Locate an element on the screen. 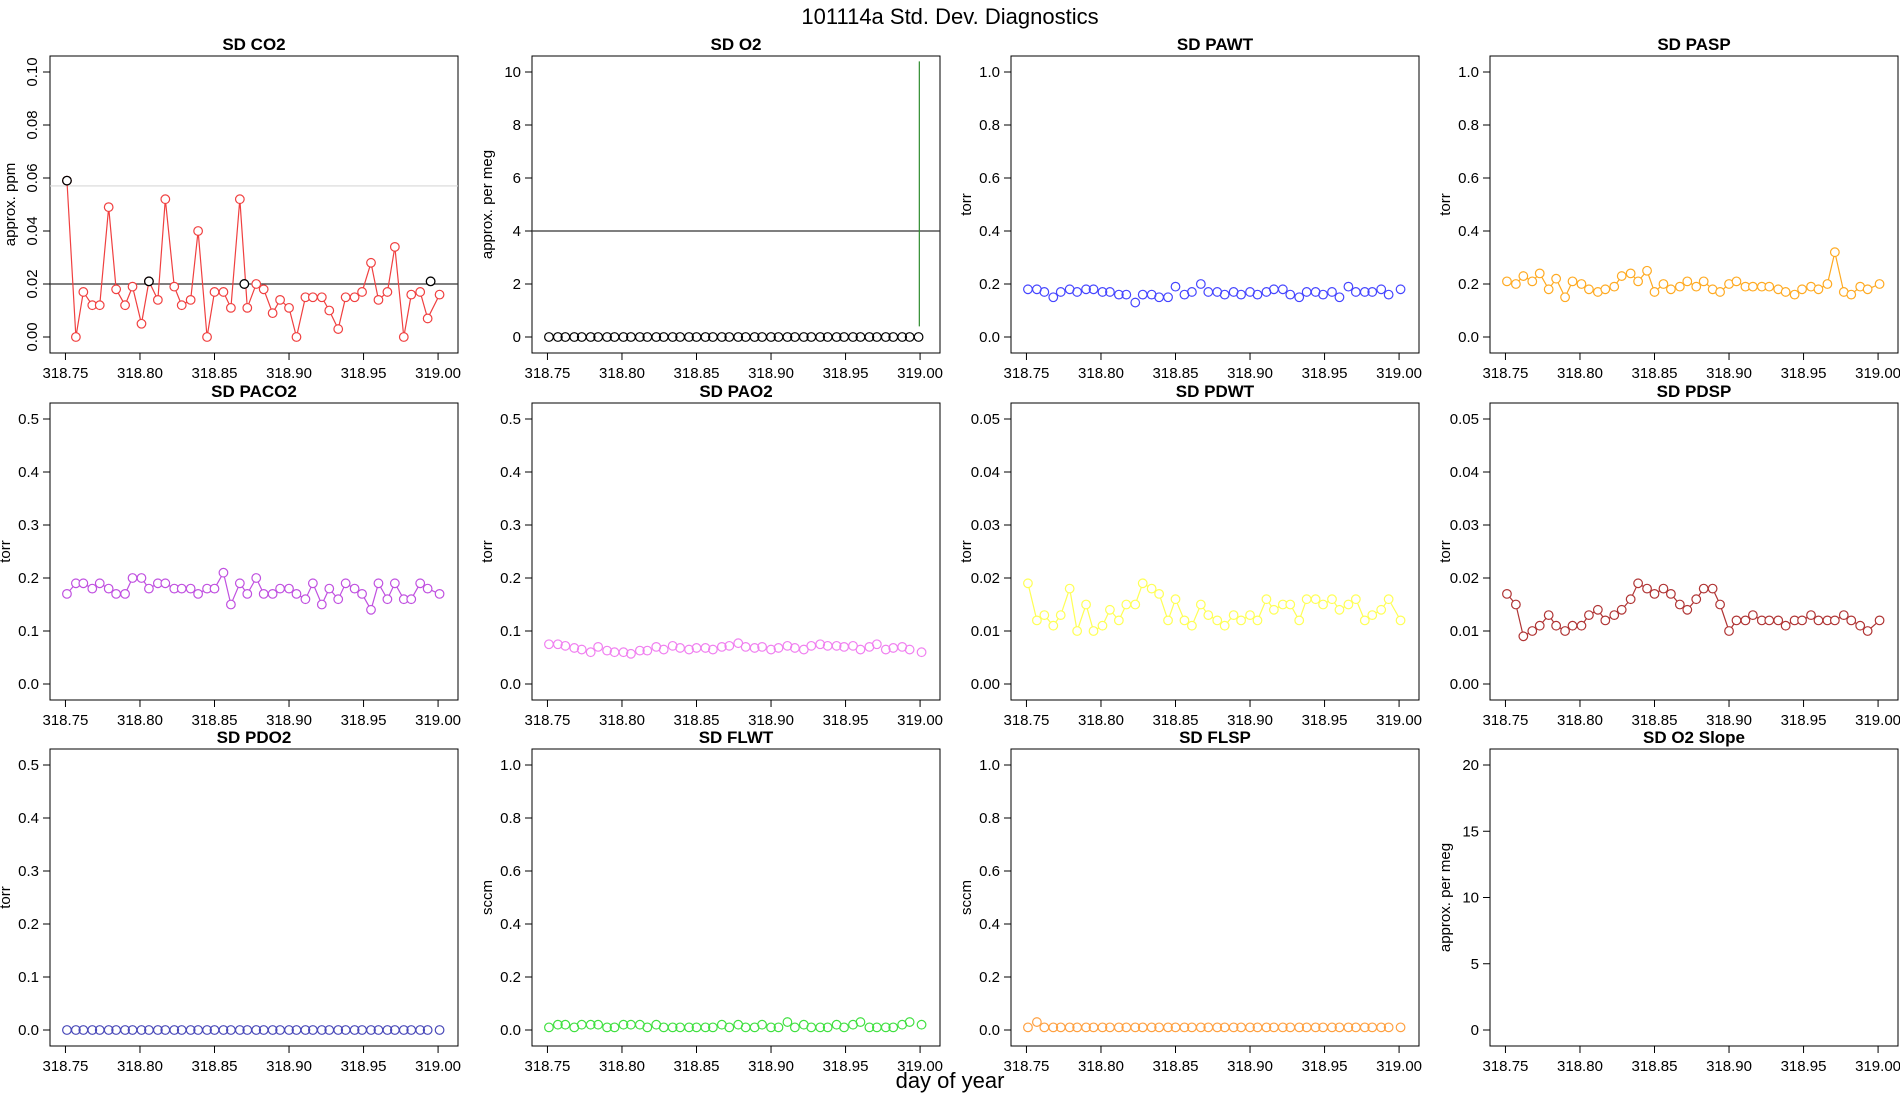 The image size is (1900, 1100). figure-title: 101114a Std. Dev. Diagnostics is located at coordinates (950, 16).